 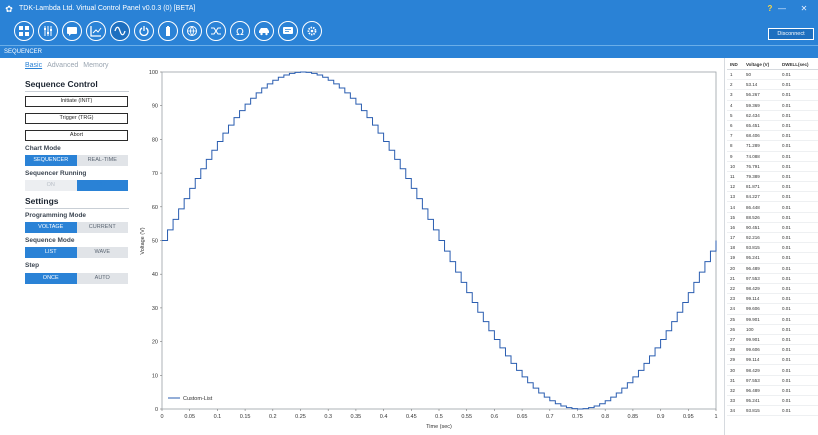 I want to click on header-ind: IND, so click(x=734, y=64).